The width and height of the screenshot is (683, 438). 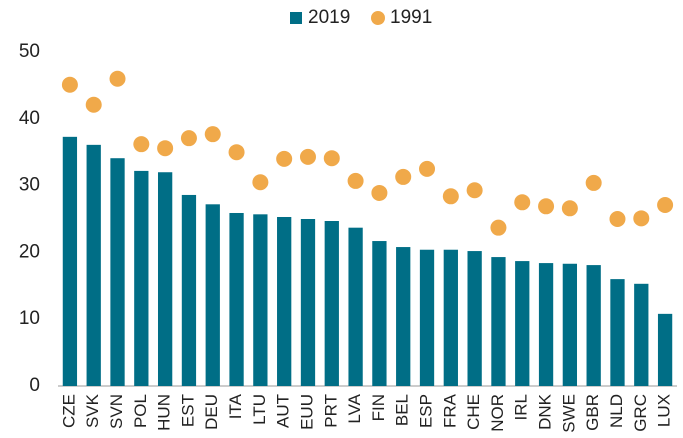 What do you see at coordinates (211, 412) in the screenshot?
I see `x-tick-label: DEU` at bounding box center [211, 412].